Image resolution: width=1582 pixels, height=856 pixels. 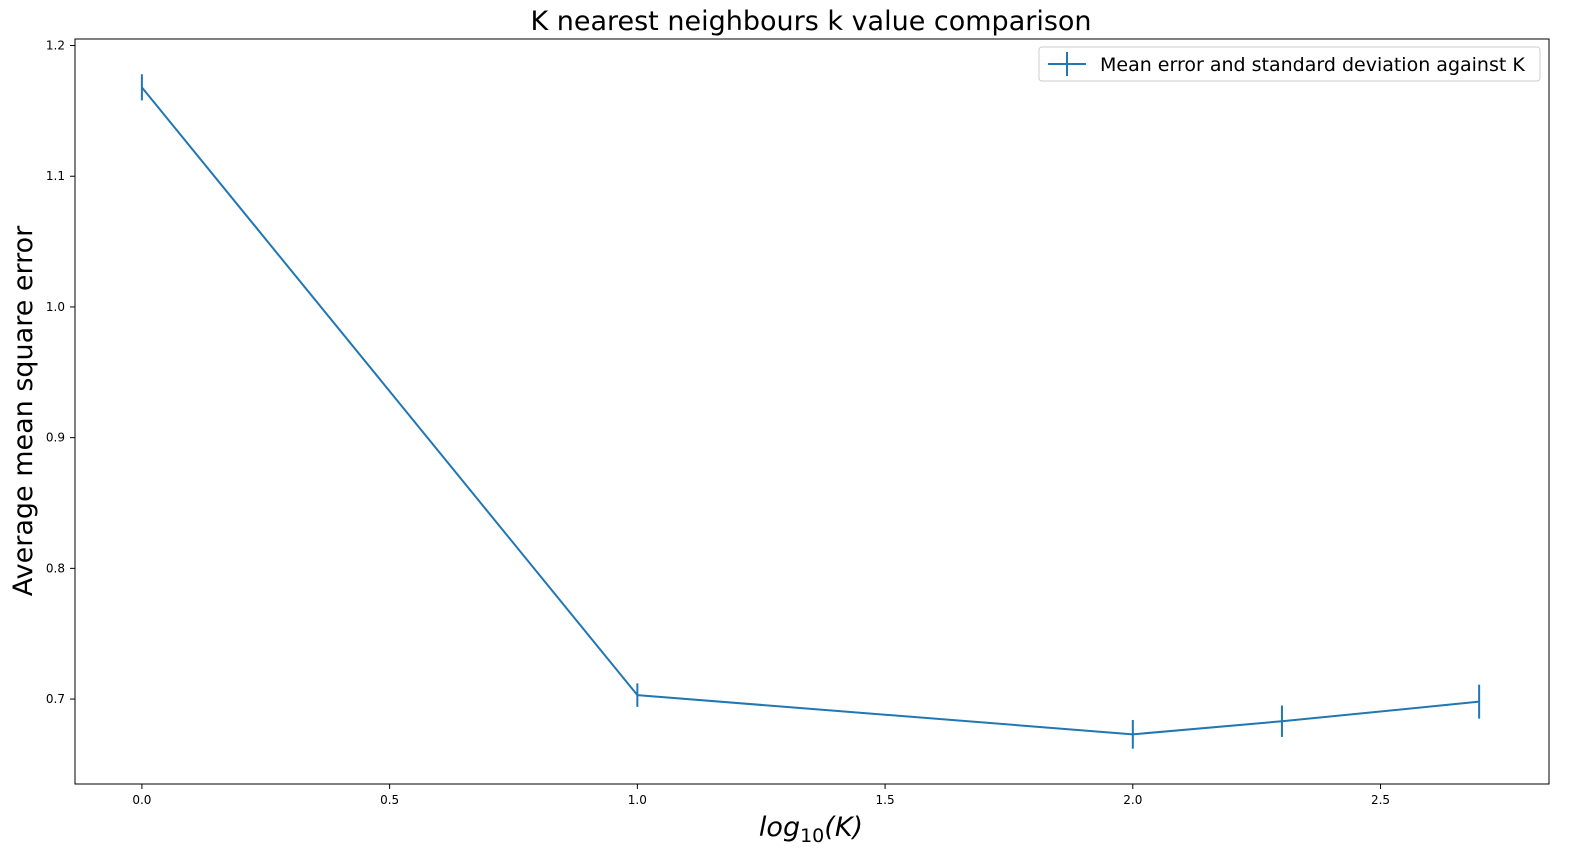 I want to click on chart-title: K nearest neighbours k value comparison, so click(x=810, y=21).